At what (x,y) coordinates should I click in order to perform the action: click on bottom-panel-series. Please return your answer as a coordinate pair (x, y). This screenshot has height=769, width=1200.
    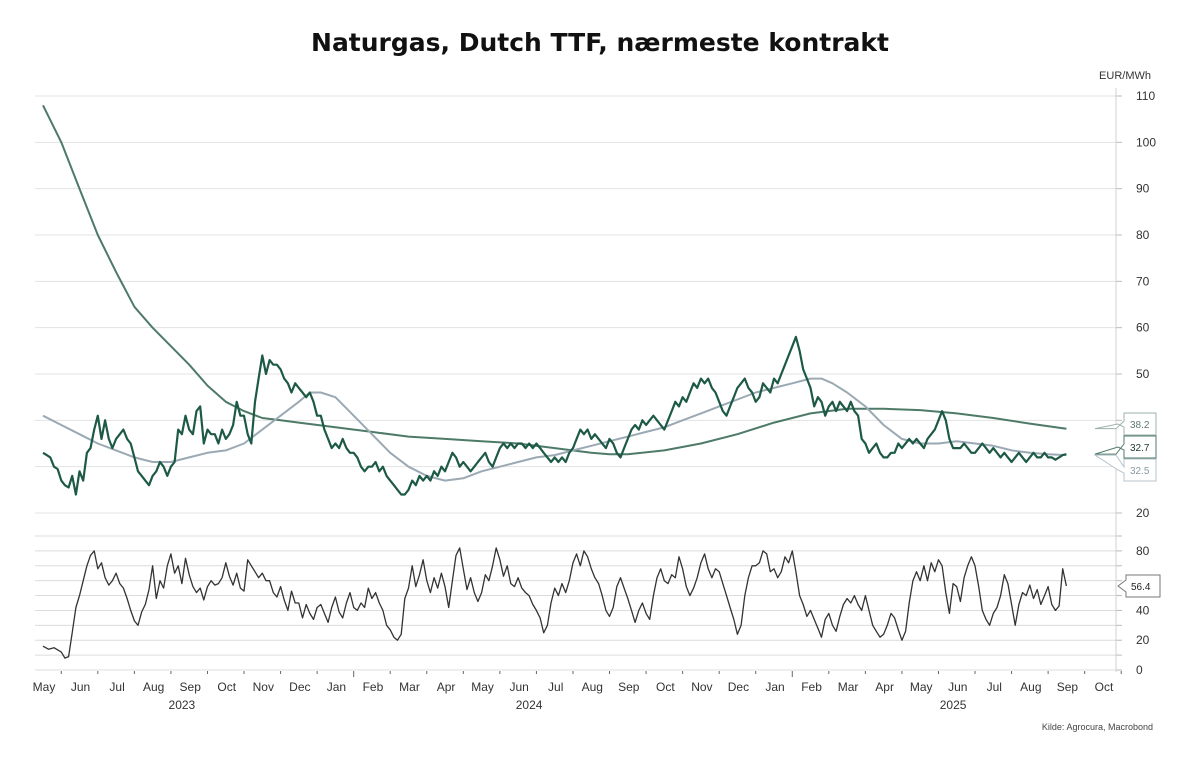
    Looking at the image, I should click on (555, 603).